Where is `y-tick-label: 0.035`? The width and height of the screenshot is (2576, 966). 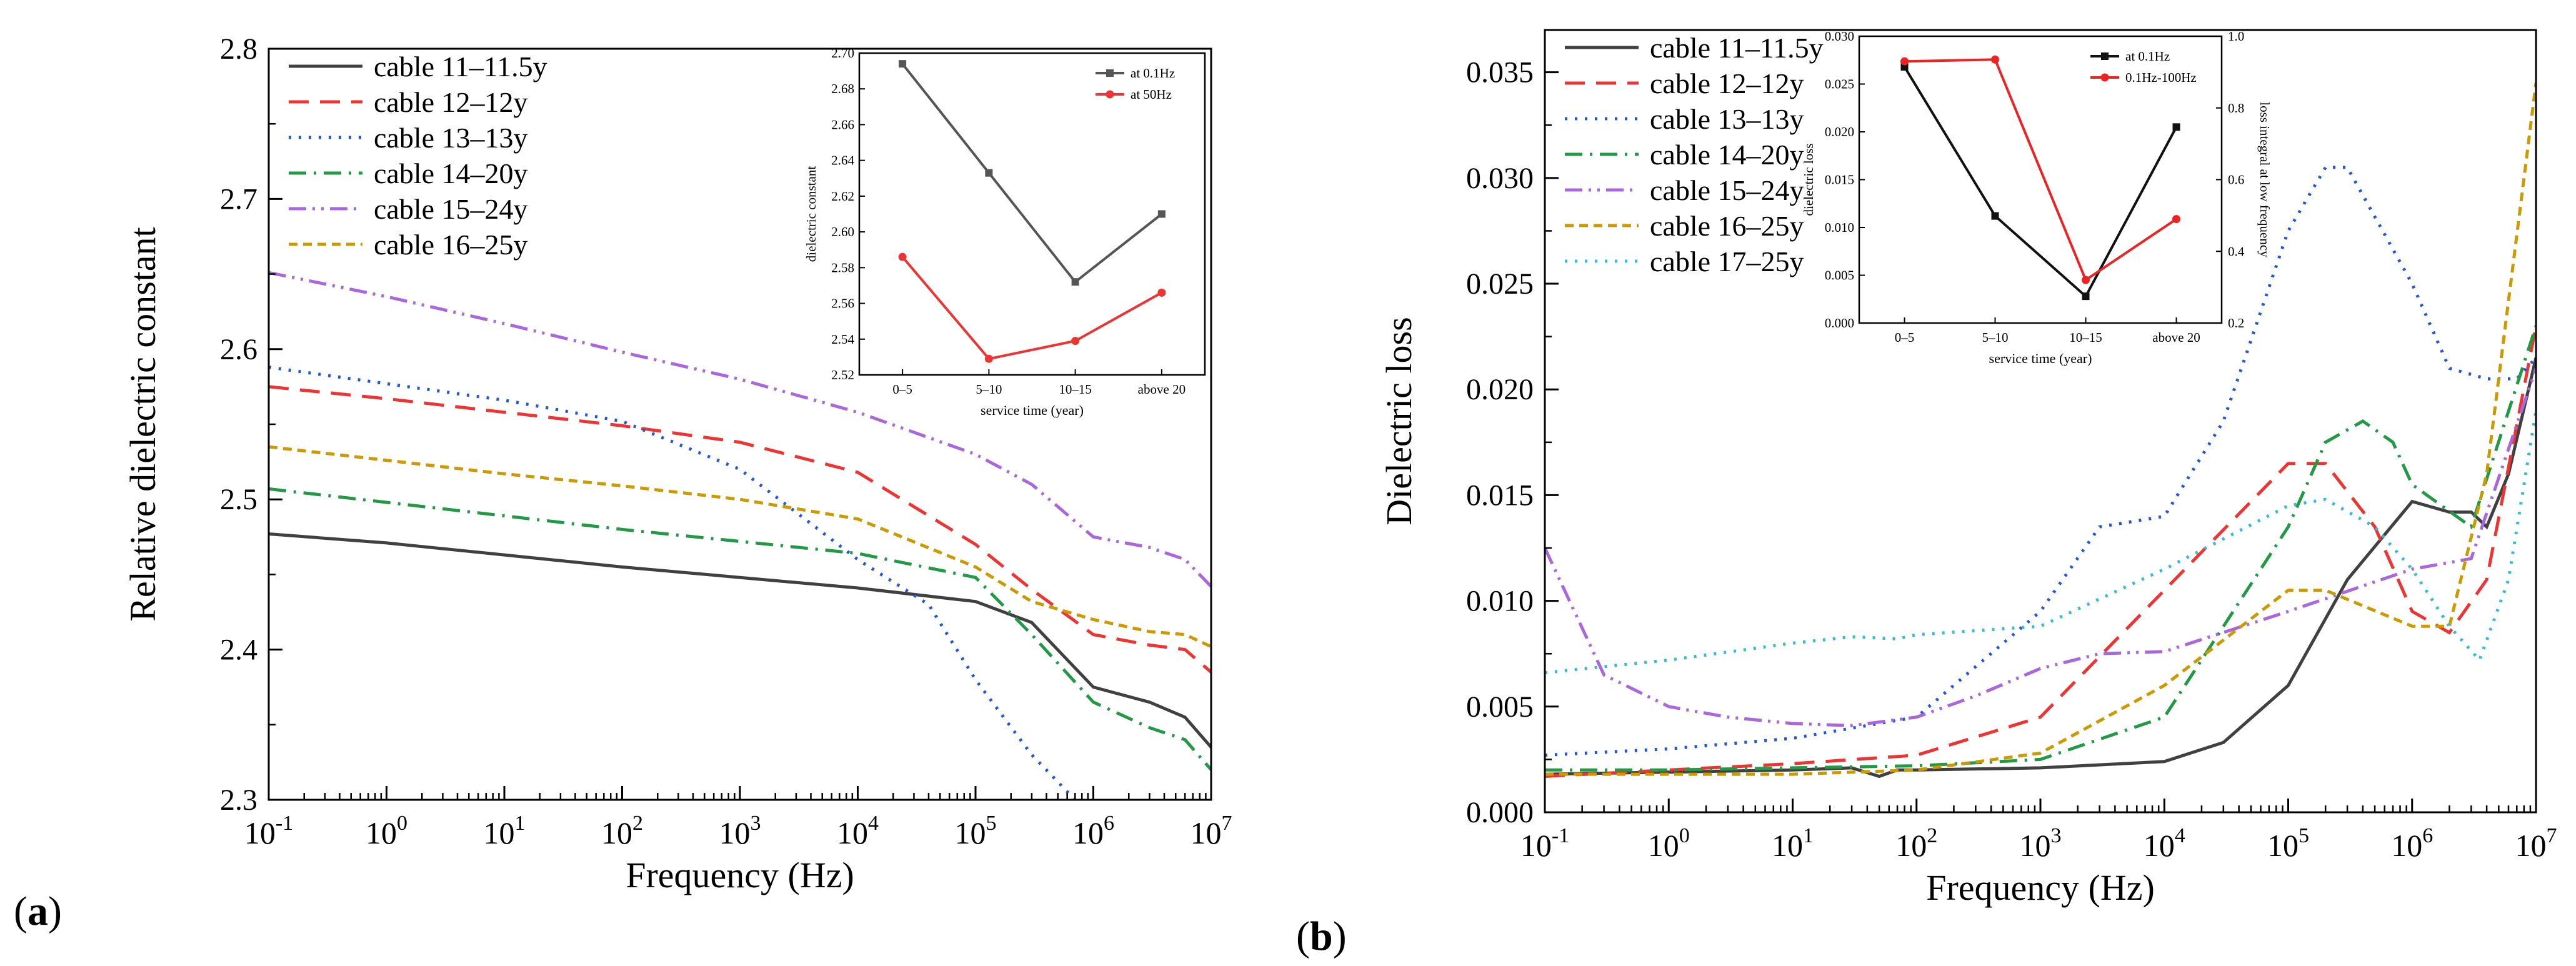
y-tick-label: 0.035 is located at coordinates (1500, 72).